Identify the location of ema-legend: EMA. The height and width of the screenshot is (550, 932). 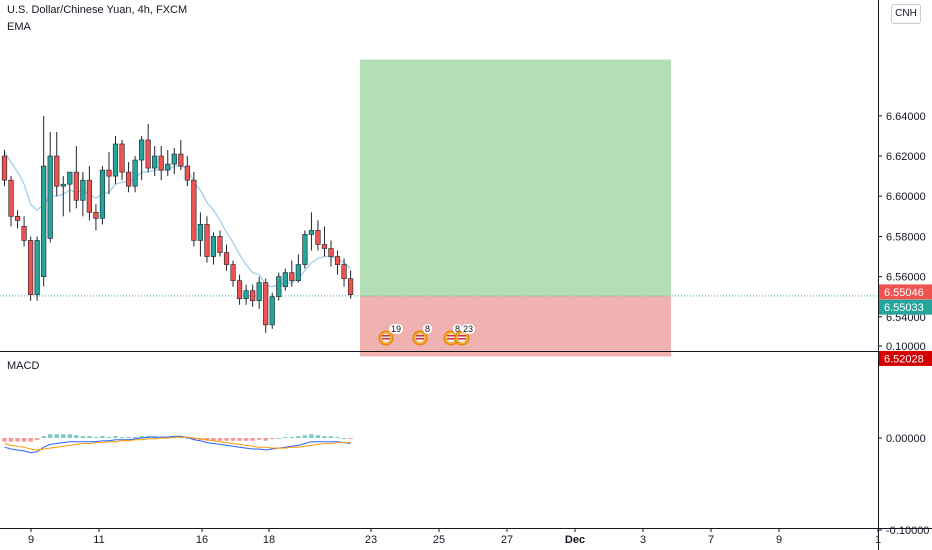
(19, 27).